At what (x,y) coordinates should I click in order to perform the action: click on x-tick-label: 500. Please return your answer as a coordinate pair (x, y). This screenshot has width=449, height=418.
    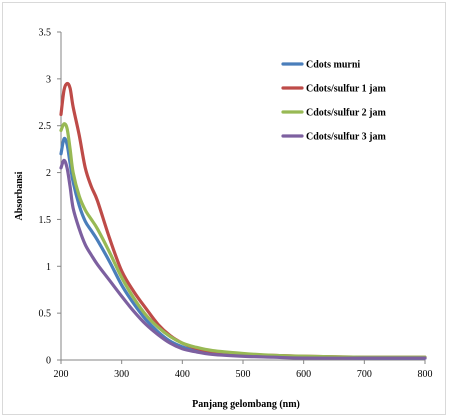
    Looking at the image, I should click on (243, 374).